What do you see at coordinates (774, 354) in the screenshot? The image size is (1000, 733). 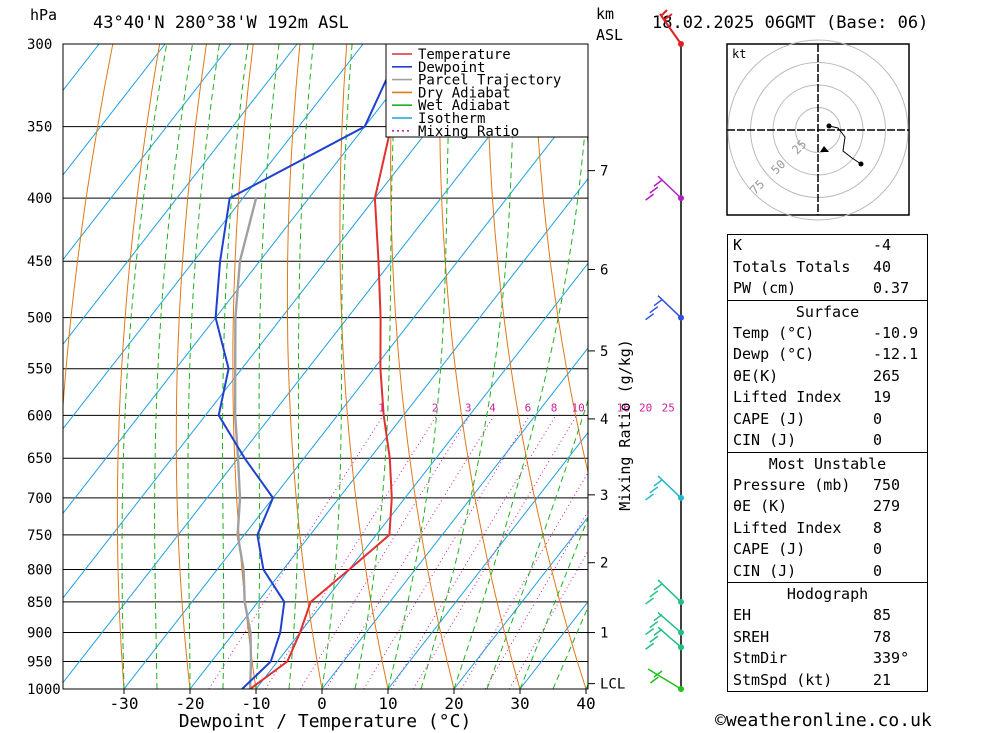 I see `index-key: Dewp (°C)` at bounding box center [774, 354].